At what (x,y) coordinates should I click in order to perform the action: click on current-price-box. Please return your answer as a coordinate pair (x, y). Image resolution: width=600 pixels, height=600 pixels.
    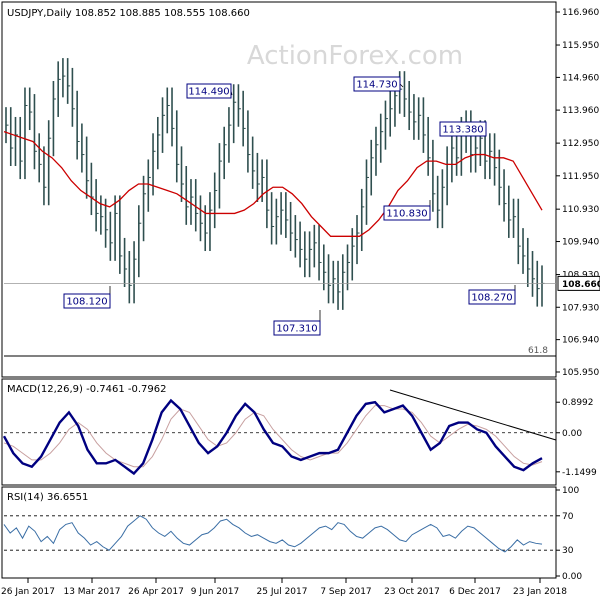
    Looking at the image, I should click on (578, 283).